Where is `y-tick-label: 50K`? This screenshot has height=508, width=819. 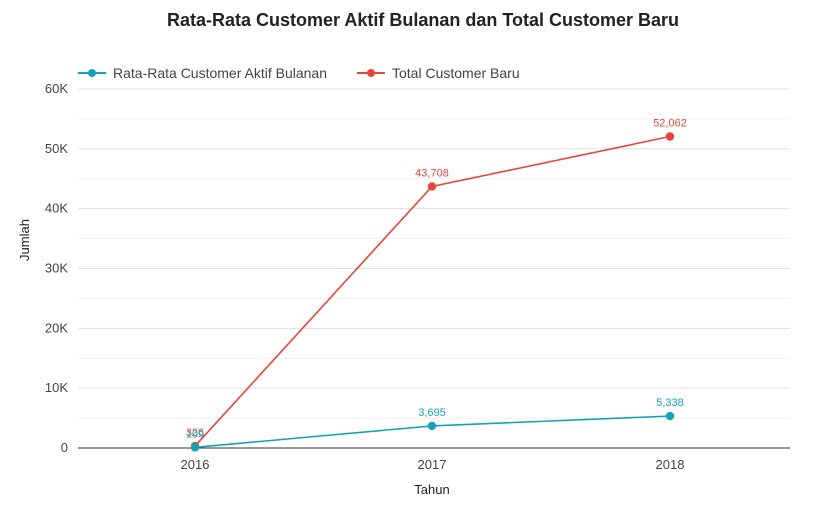
y-tick-label: 50K is located at coordinates (56, 148).